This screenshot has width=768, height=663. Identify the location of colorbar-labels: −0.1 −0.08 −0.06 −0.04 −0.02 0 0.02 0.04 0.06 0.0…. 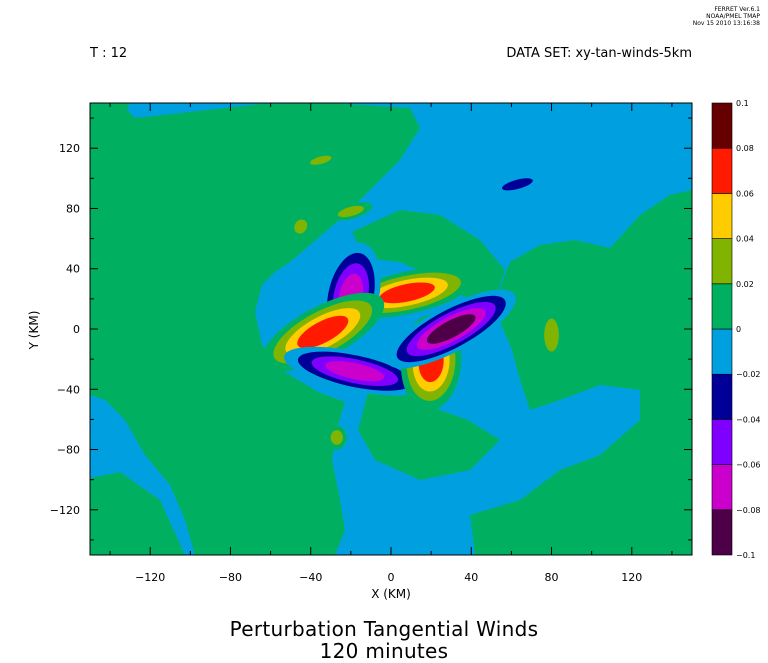
(748, 329).